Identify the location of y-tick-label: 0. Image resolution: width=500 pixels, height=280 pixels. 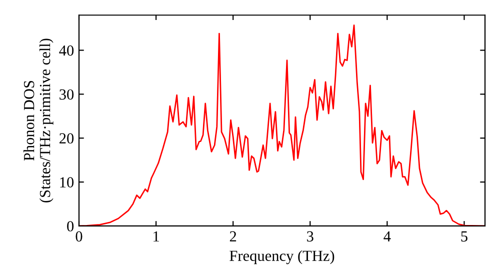
(70, 226).